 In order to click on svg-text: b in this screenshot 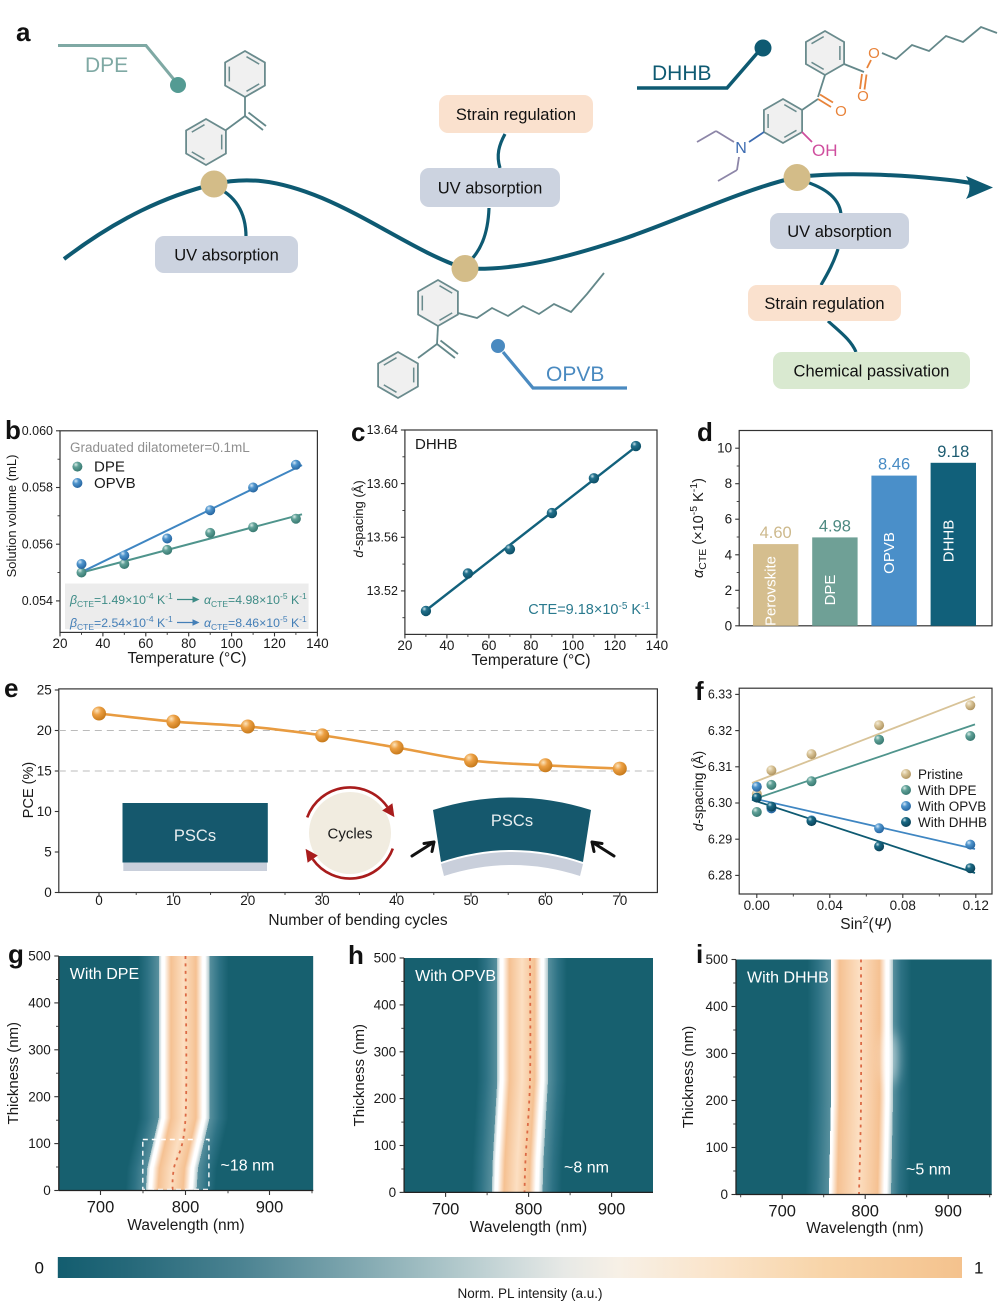, I will do `click(13, 430)`.